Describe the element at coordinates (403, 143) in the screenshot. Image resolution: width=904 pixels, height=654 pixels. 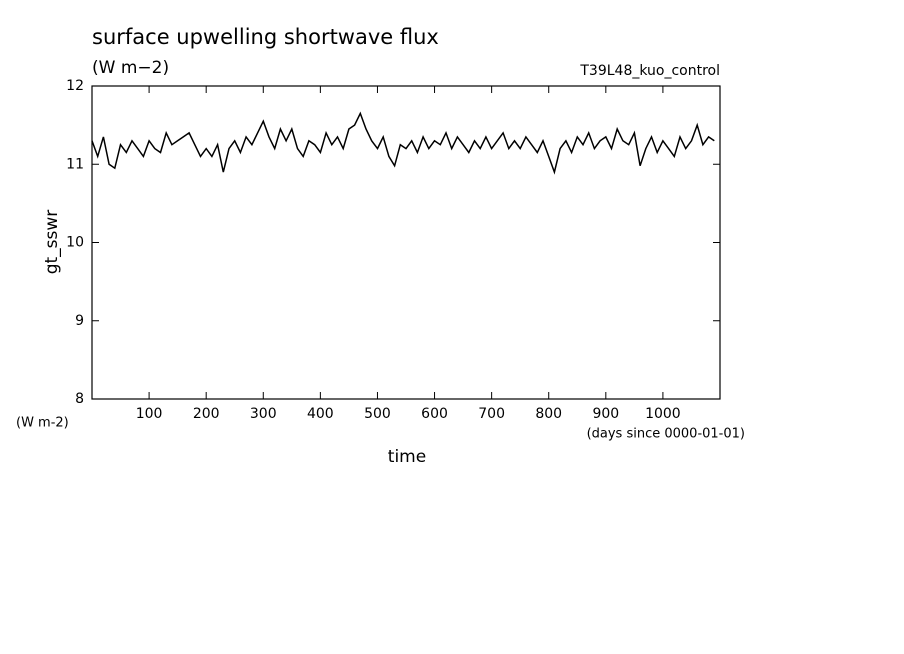
I see `data-line` at that location.